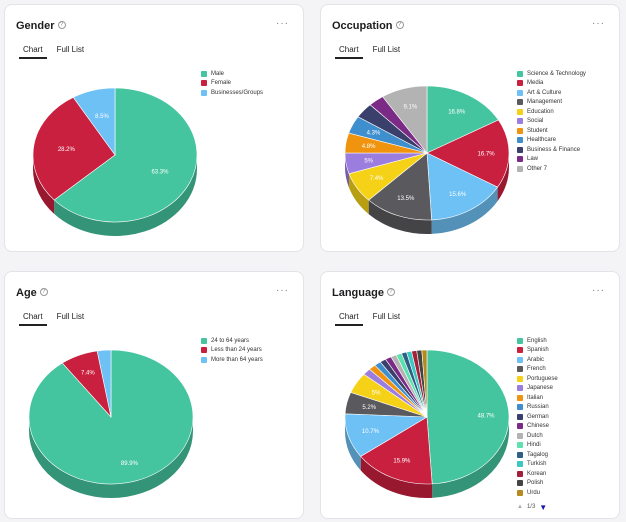 This screenshot has width=626, height=522. What do you see at coordinates (551, 169) in the screenshot?
I see `legend-item: Other 7` at bounding box center [551, 169].